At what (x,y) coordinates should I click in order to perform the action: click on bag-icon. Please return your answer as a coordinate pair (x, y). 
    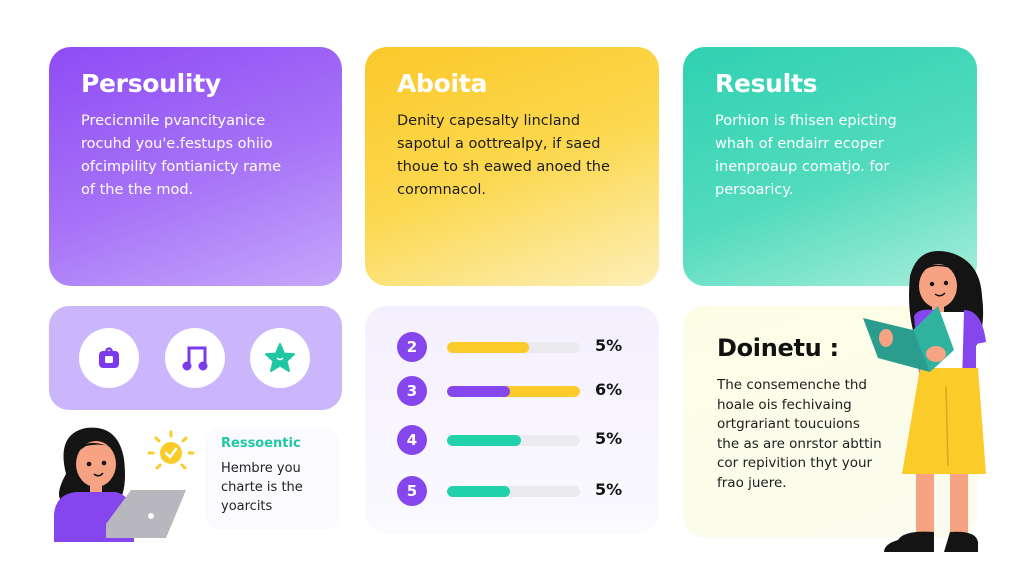
    Looking at the image, I should click on (109, 357).